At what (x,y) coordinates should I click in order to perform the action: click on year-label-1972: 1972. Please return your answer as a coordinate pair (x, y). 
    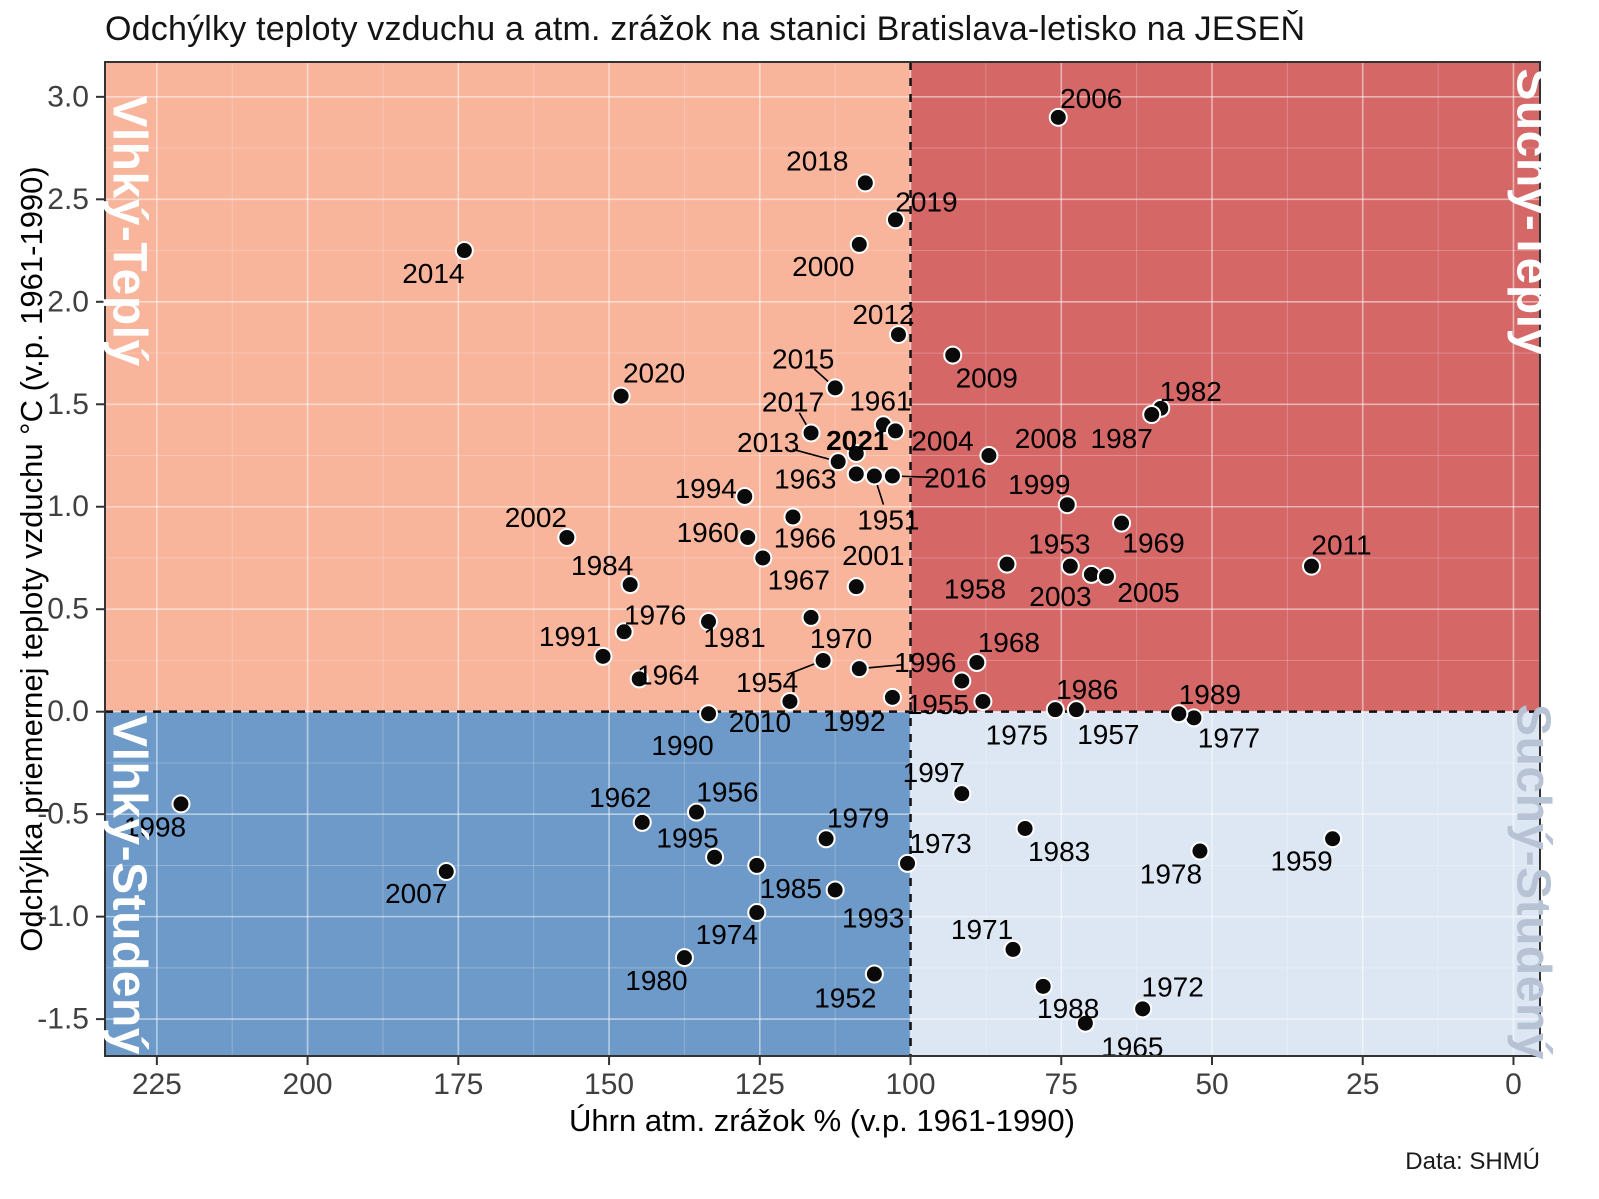
    Looking at the image, I should click on (1173, 986).